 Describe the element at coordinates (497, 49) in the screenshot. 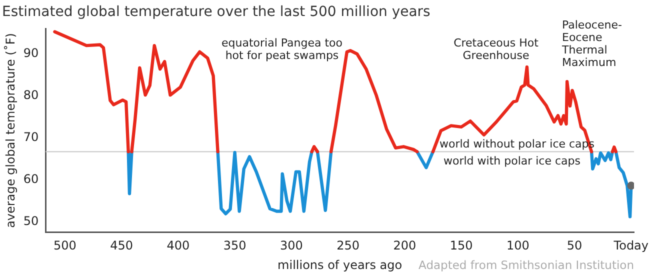

I see `annotation: Cretaceous Hot Greenhouse` at that location.